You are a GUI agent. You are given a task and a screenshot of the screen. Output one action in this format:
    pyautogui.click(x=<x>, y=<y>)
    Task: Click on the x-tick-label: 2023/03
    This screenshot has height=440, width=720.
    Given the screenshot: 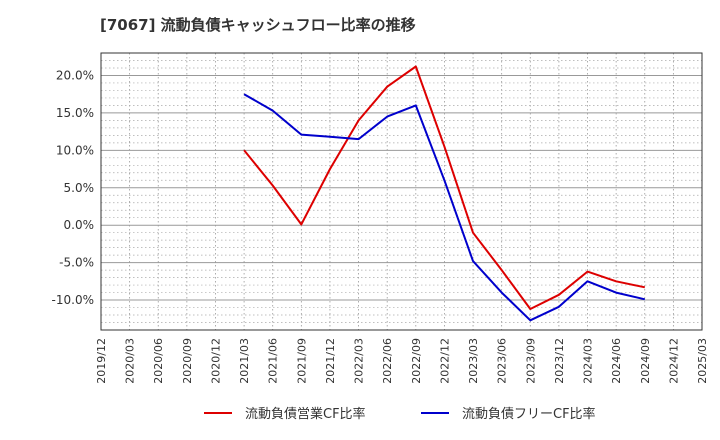 What is the action you would take?
    pyautogui.click(x=473, y=361)
    